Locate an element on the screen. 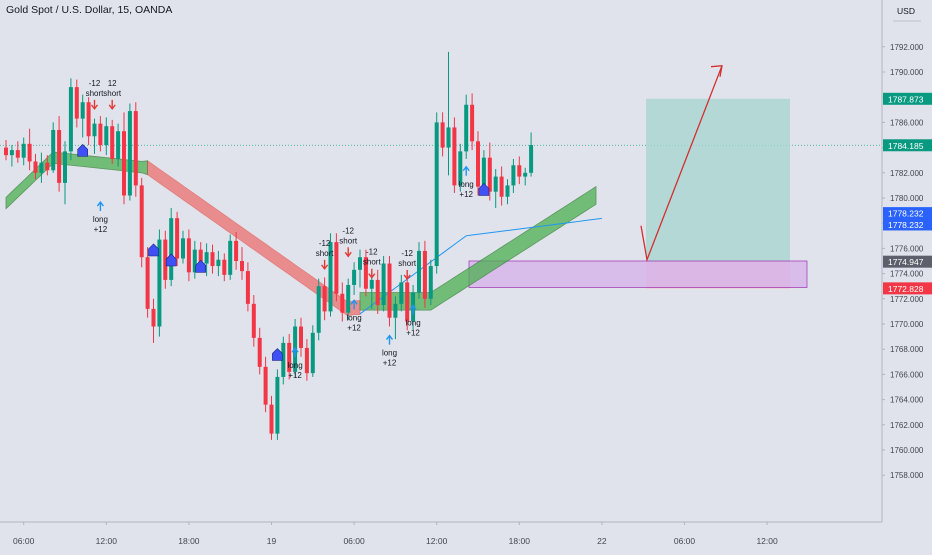 The height and width of the screenshot is (555, 932). target-zone is located at coordinates (718, 180).